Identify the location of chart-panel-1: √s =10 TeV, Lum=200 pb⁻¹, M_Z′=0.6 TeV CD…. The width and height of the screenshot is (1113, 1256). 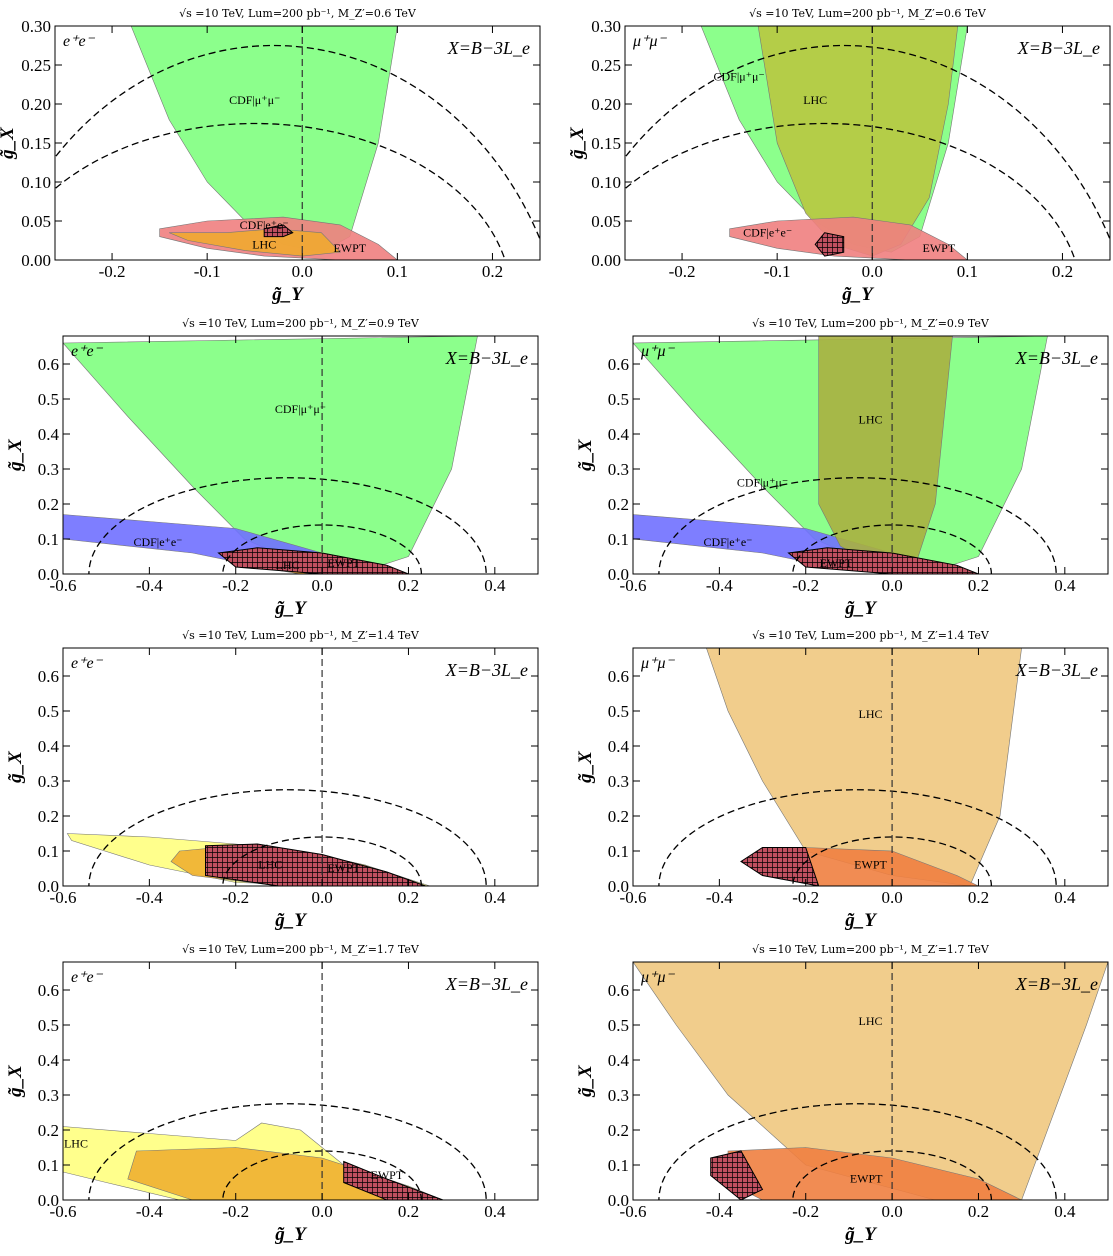
(270, 156).